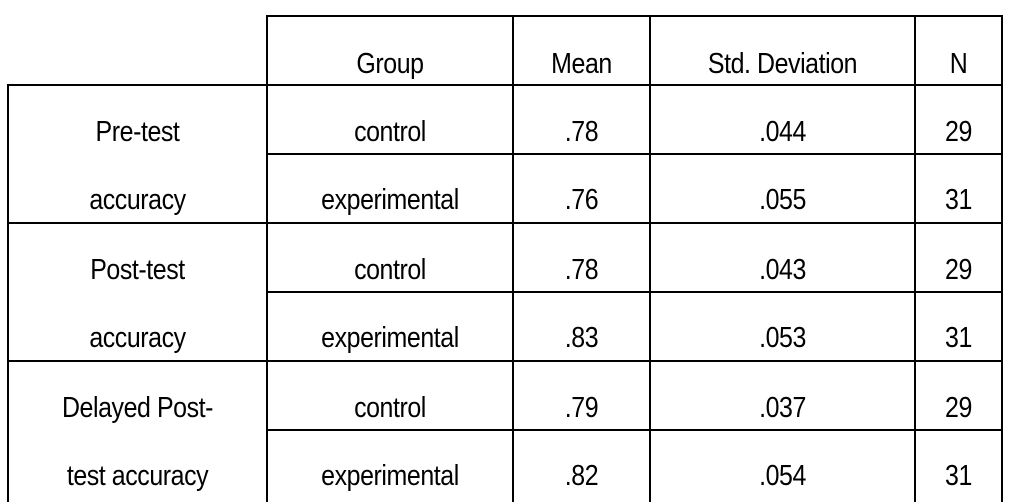 This screenshot has width=1024, height=502. Describe the element at coordinates (581, 475) in the screenshot. I see `mean-cell: .82` at that location.